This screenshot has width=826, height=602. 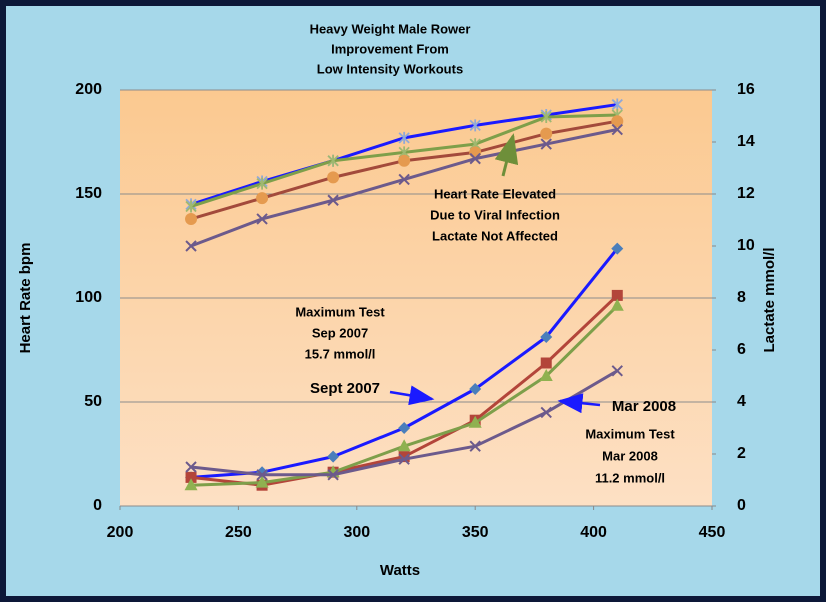 I want to click on x-tick-label: 250, so click(x=238, y=532).